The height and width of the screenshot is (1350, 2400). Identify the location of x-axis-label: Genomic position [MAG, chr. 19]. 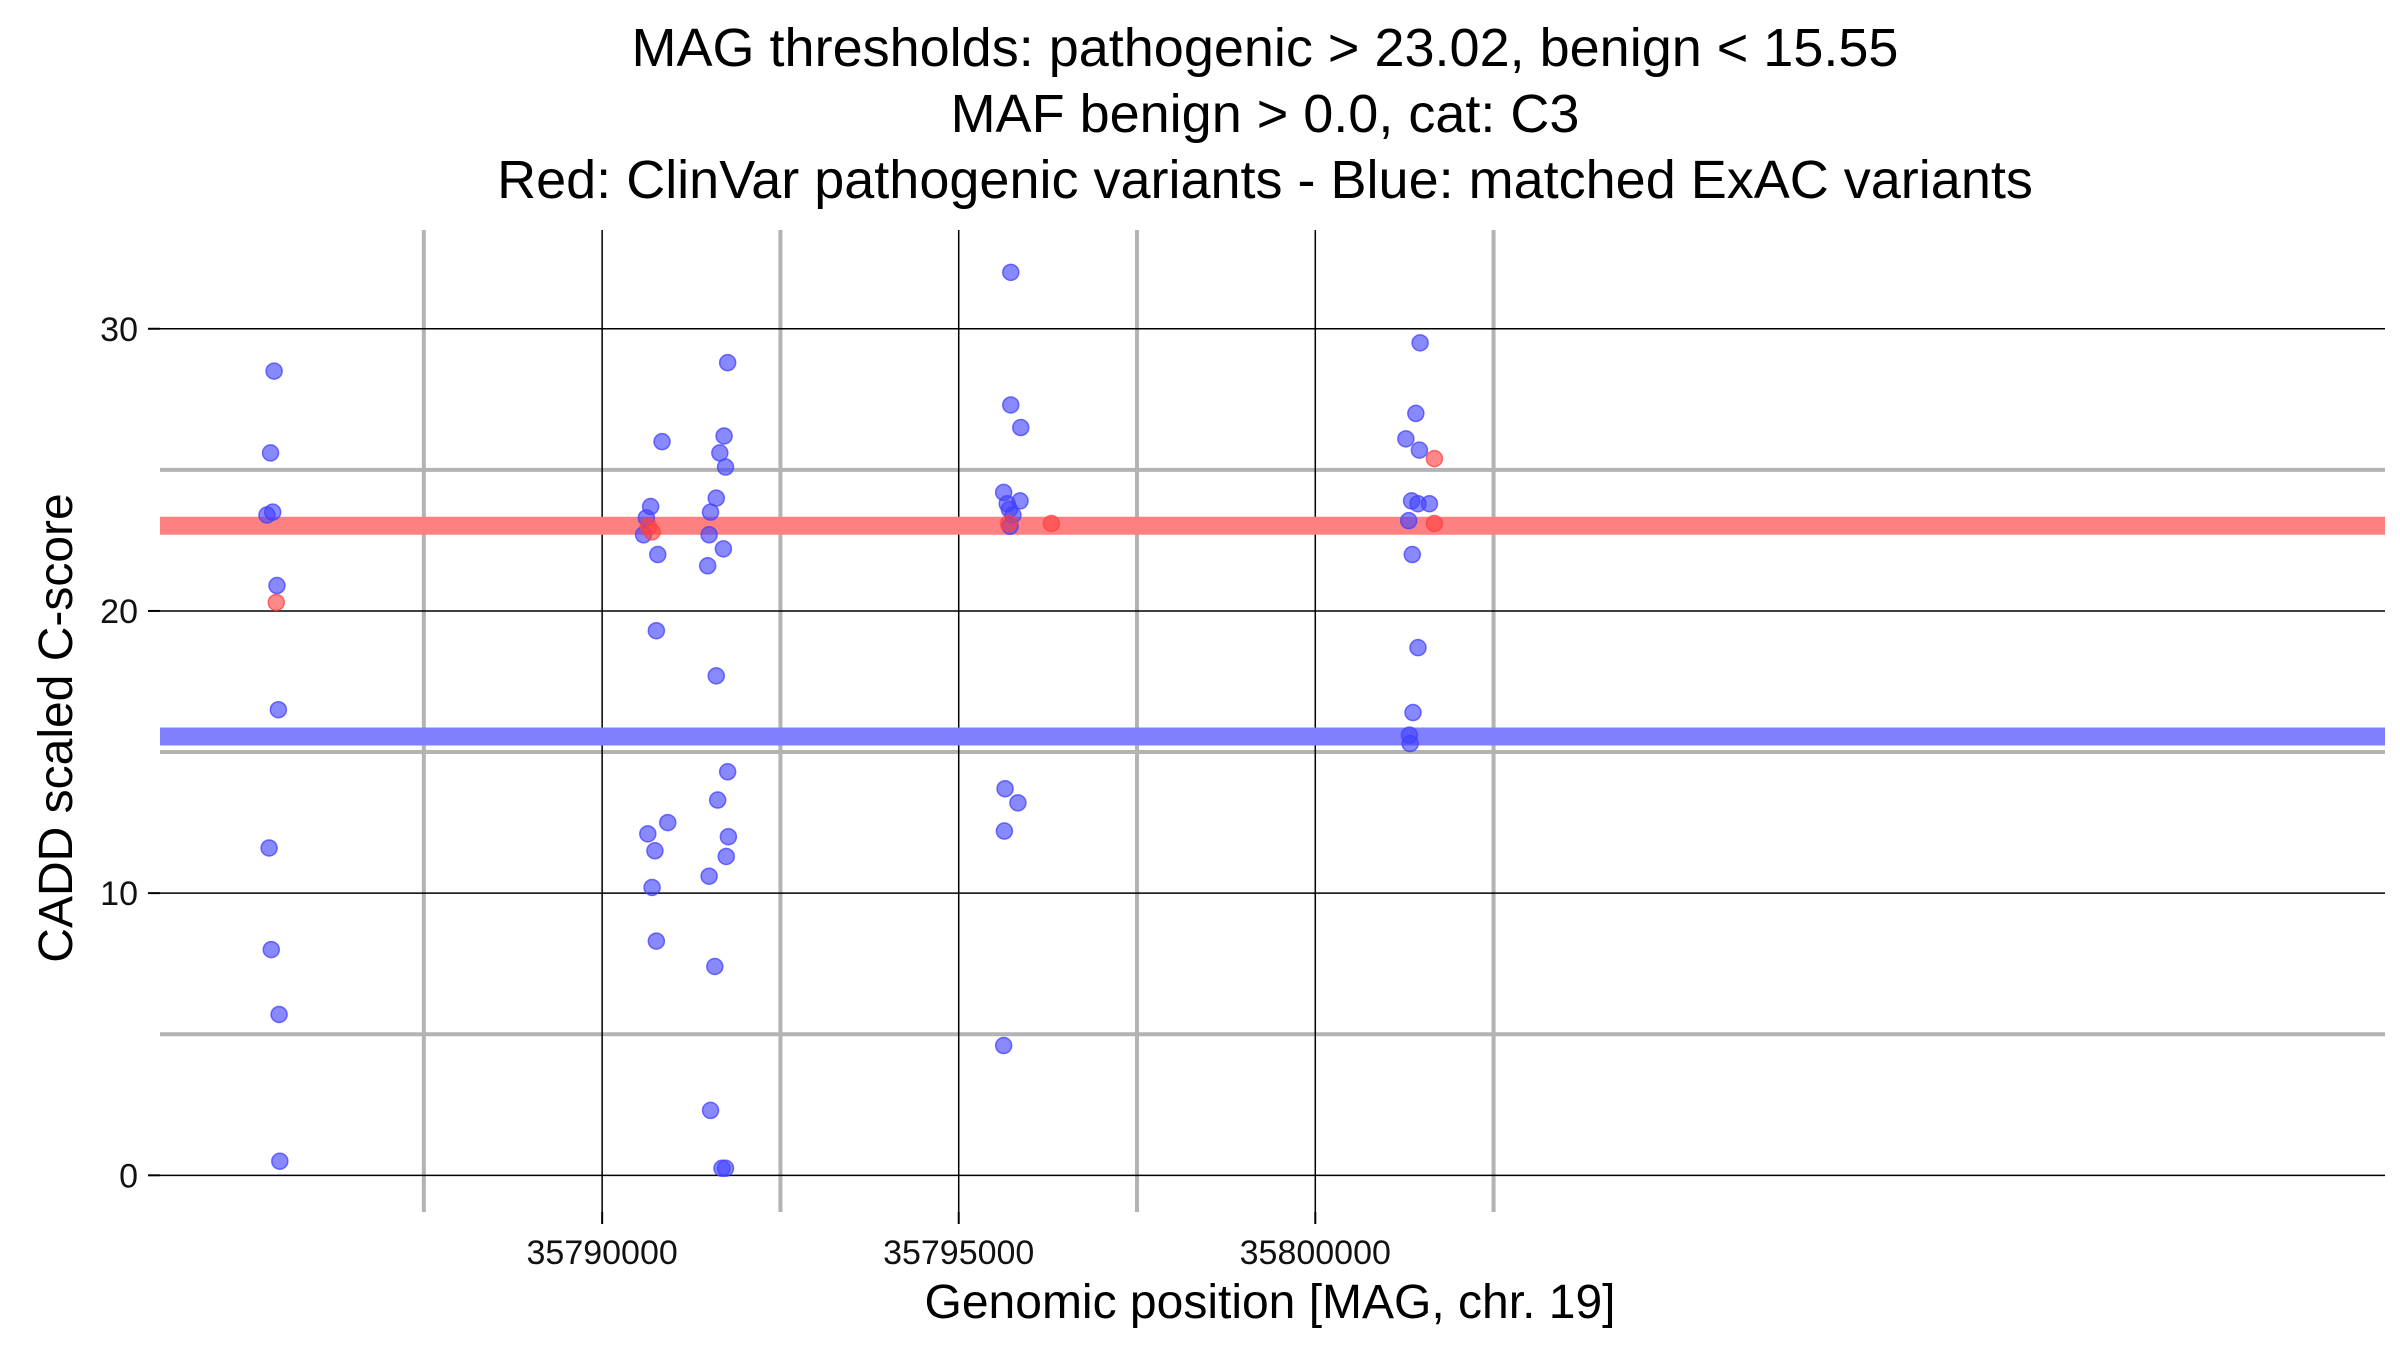
(1270, 1302).